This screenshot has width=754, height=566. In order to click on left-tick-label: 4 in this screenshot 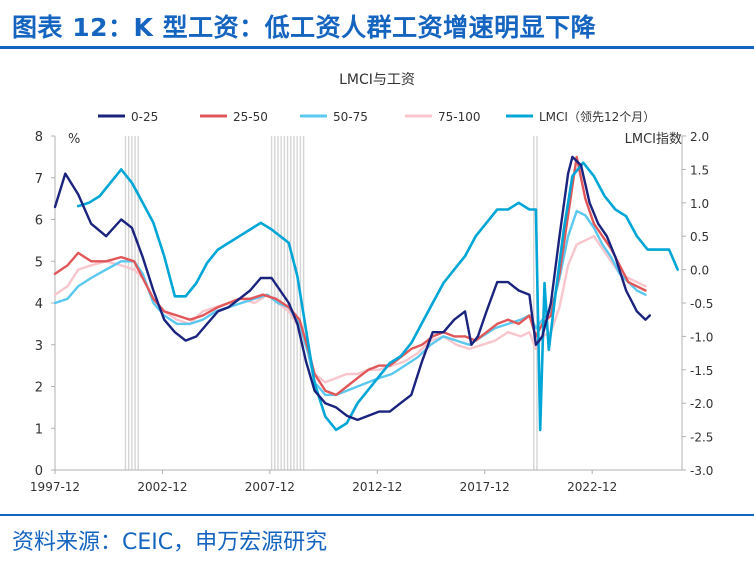, I will do `click(39, 304)`.